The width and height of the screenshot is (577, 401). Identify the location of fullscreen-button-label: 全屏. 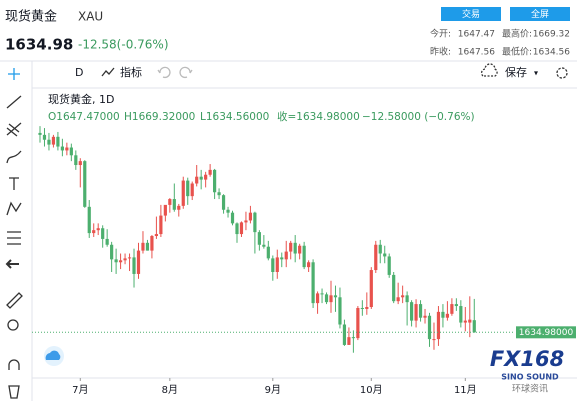
(540, 14).